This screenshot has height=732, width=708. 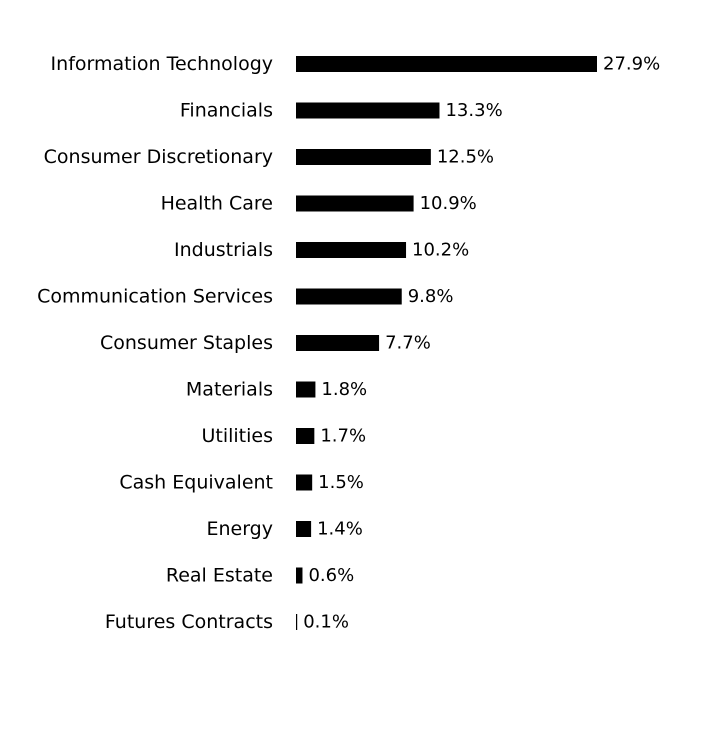 I want to click on value-label: 10.9%, so click(x=448, y=203).